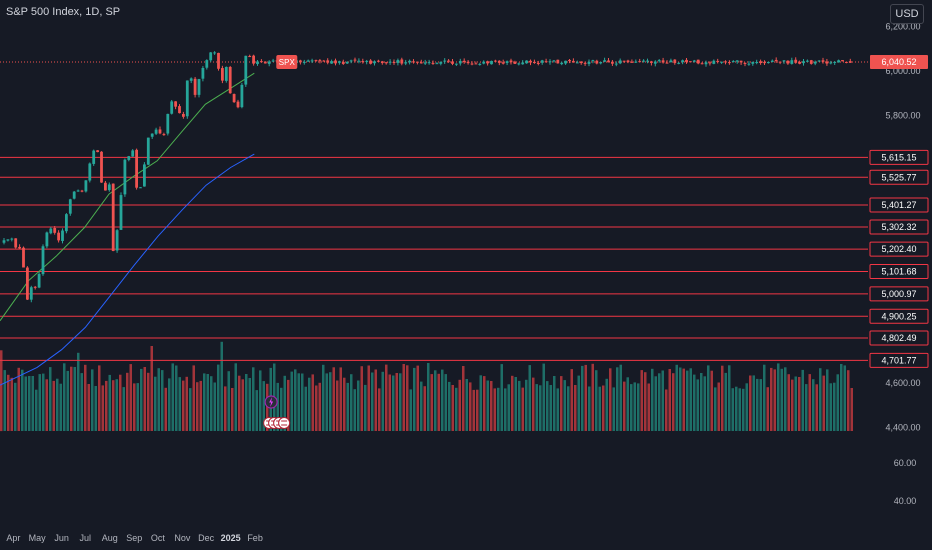  I want to click on time-axis-label: Oct, so click(158, 538).